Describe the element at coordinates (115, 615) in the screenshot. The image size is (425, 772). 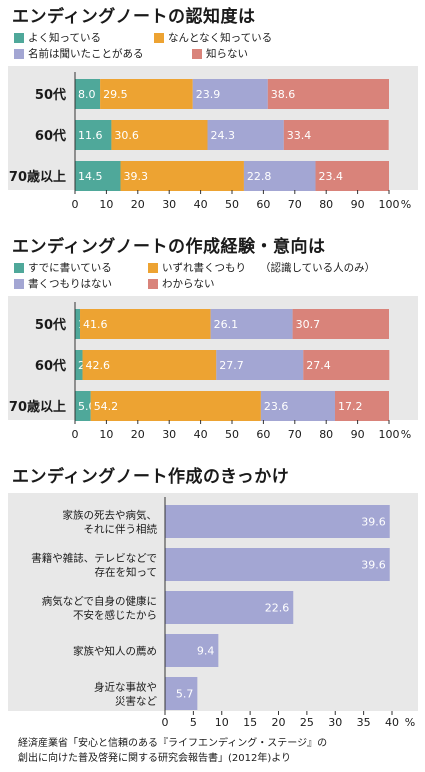
I see `category-label: 不安を感じたから` at that location.